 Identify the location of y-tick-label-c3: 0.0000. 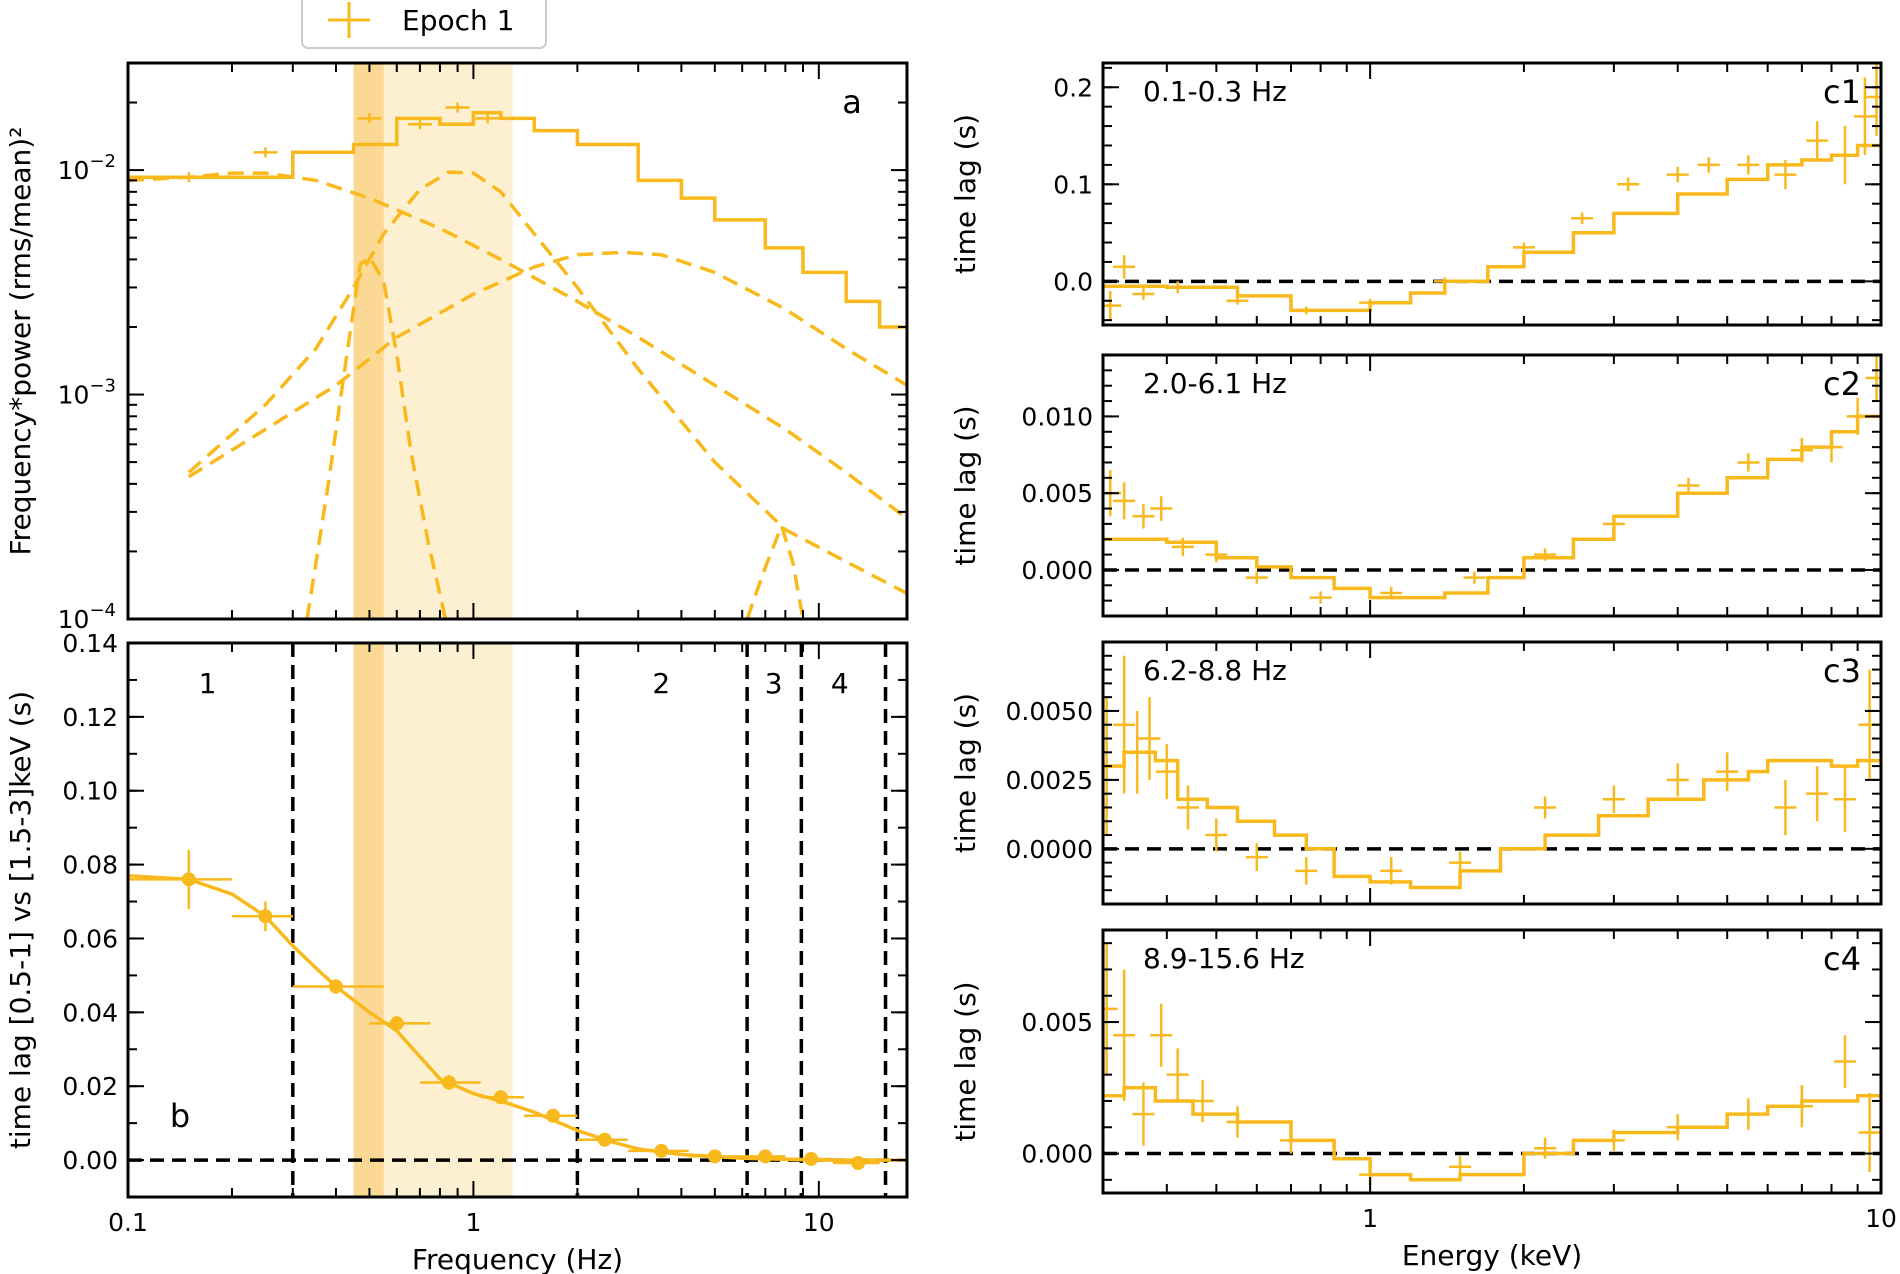
(1049, 849).